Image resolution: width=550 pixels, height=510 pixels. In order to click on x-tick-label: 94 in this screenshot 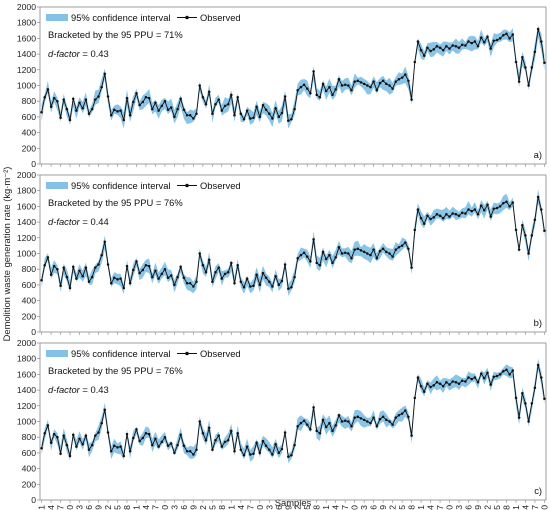, I will do `click(336, 507)`.